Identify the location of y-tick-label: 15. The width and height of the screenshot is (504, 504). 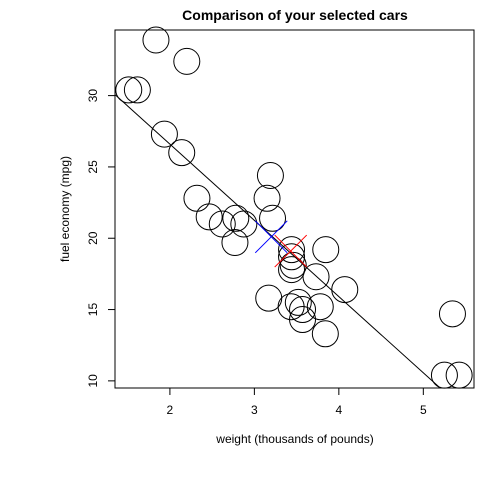
(93, 310).